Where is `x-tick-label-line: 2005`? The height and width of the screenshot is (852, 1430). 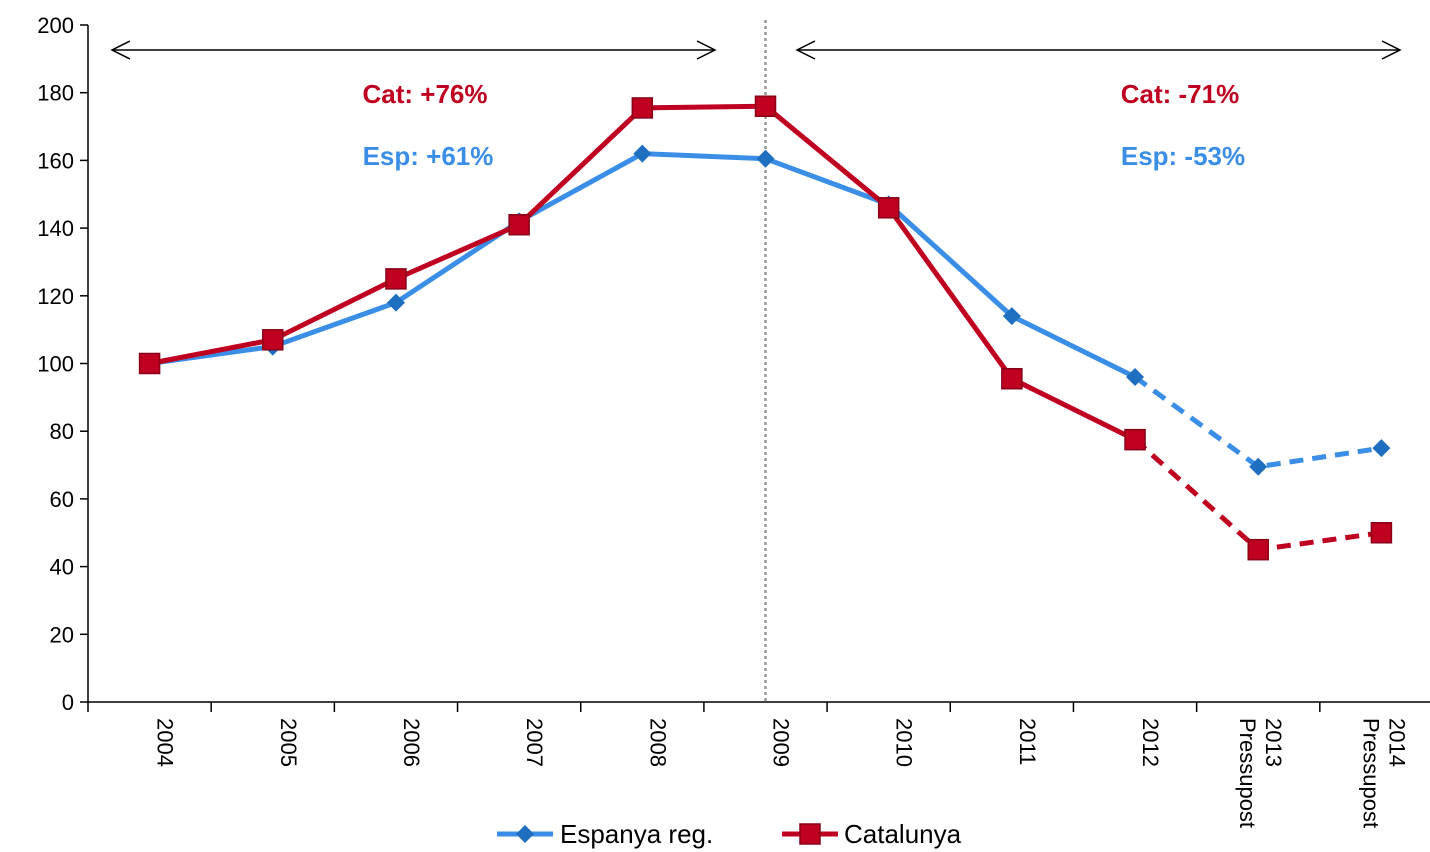
x-tick-label-line: 2005 is located at coordinates (288, 742).